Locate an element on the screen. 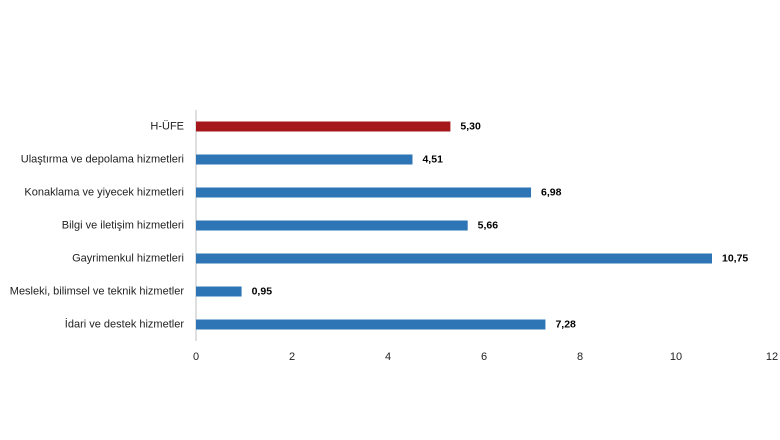  x-tick-label: 8 is located at coordinates (580, 357).